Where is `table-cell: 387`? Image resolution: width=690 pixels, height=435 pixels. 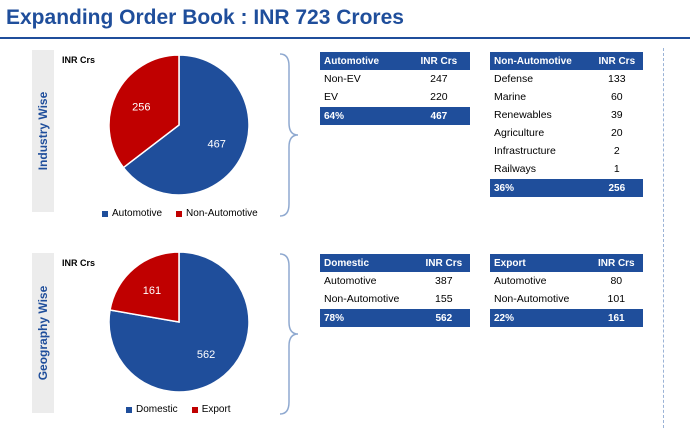 table-cell: 387 is located at coordinates (444, 281).